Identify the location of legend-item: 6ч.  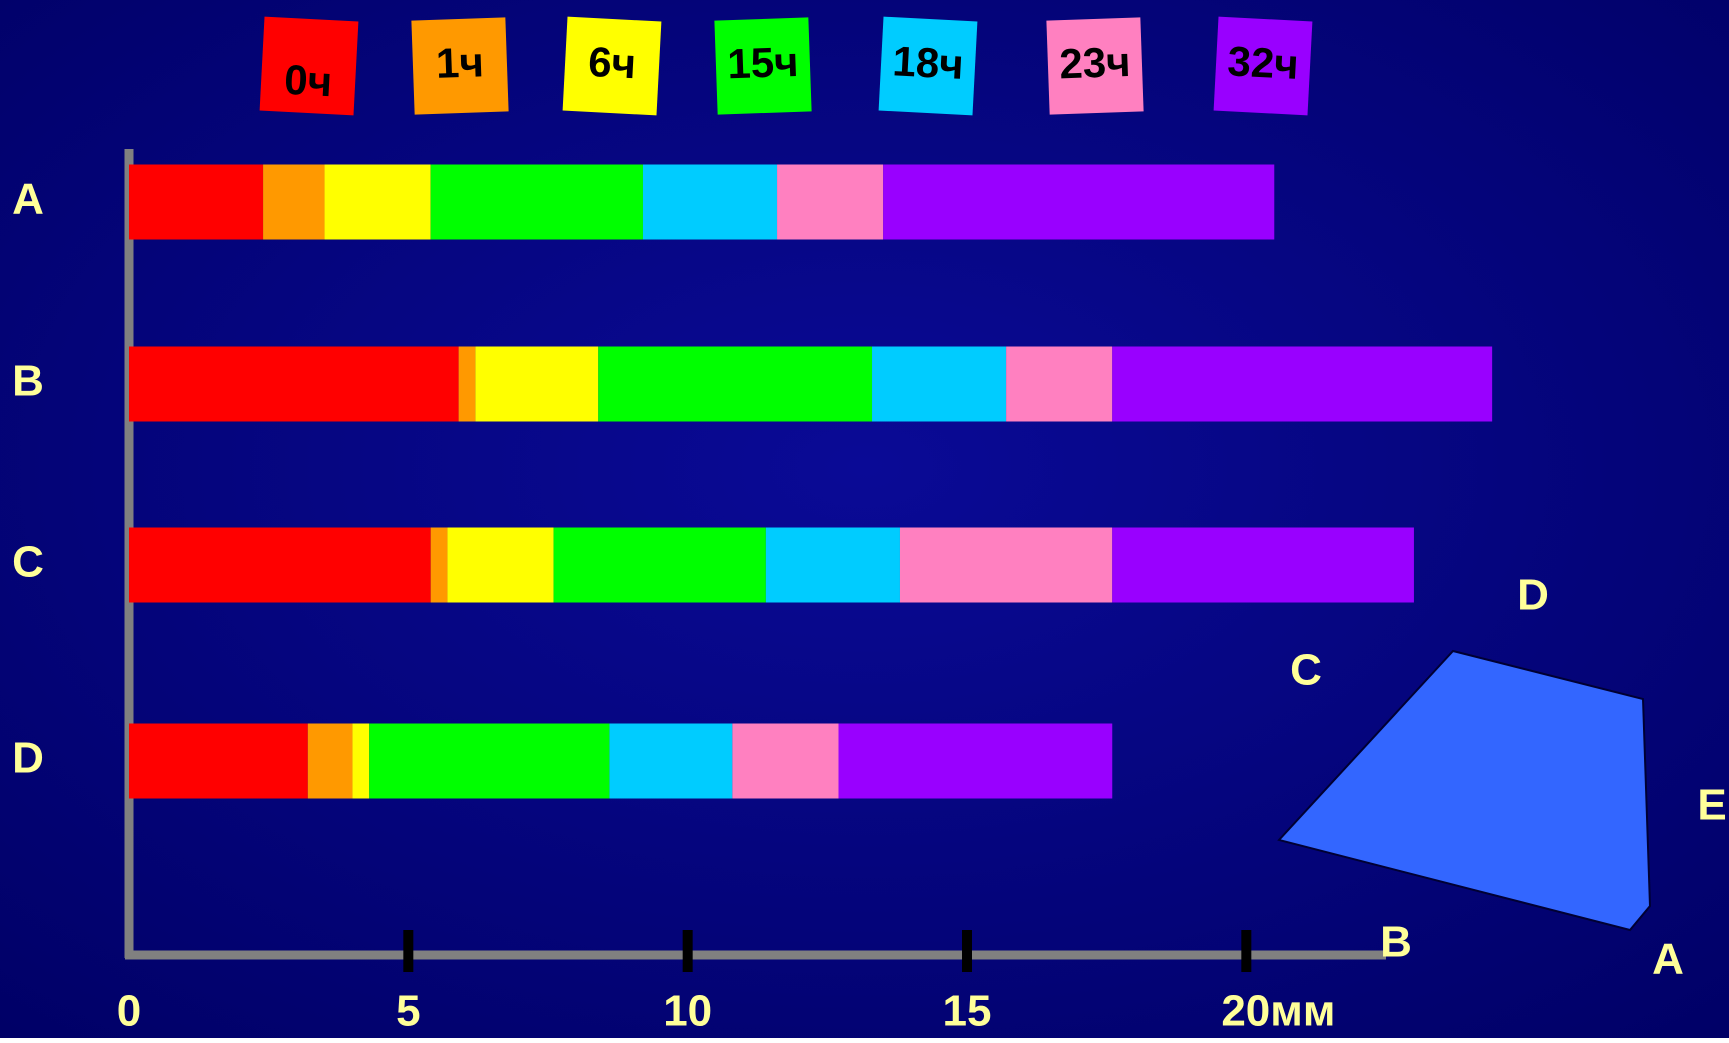
(612, 66).